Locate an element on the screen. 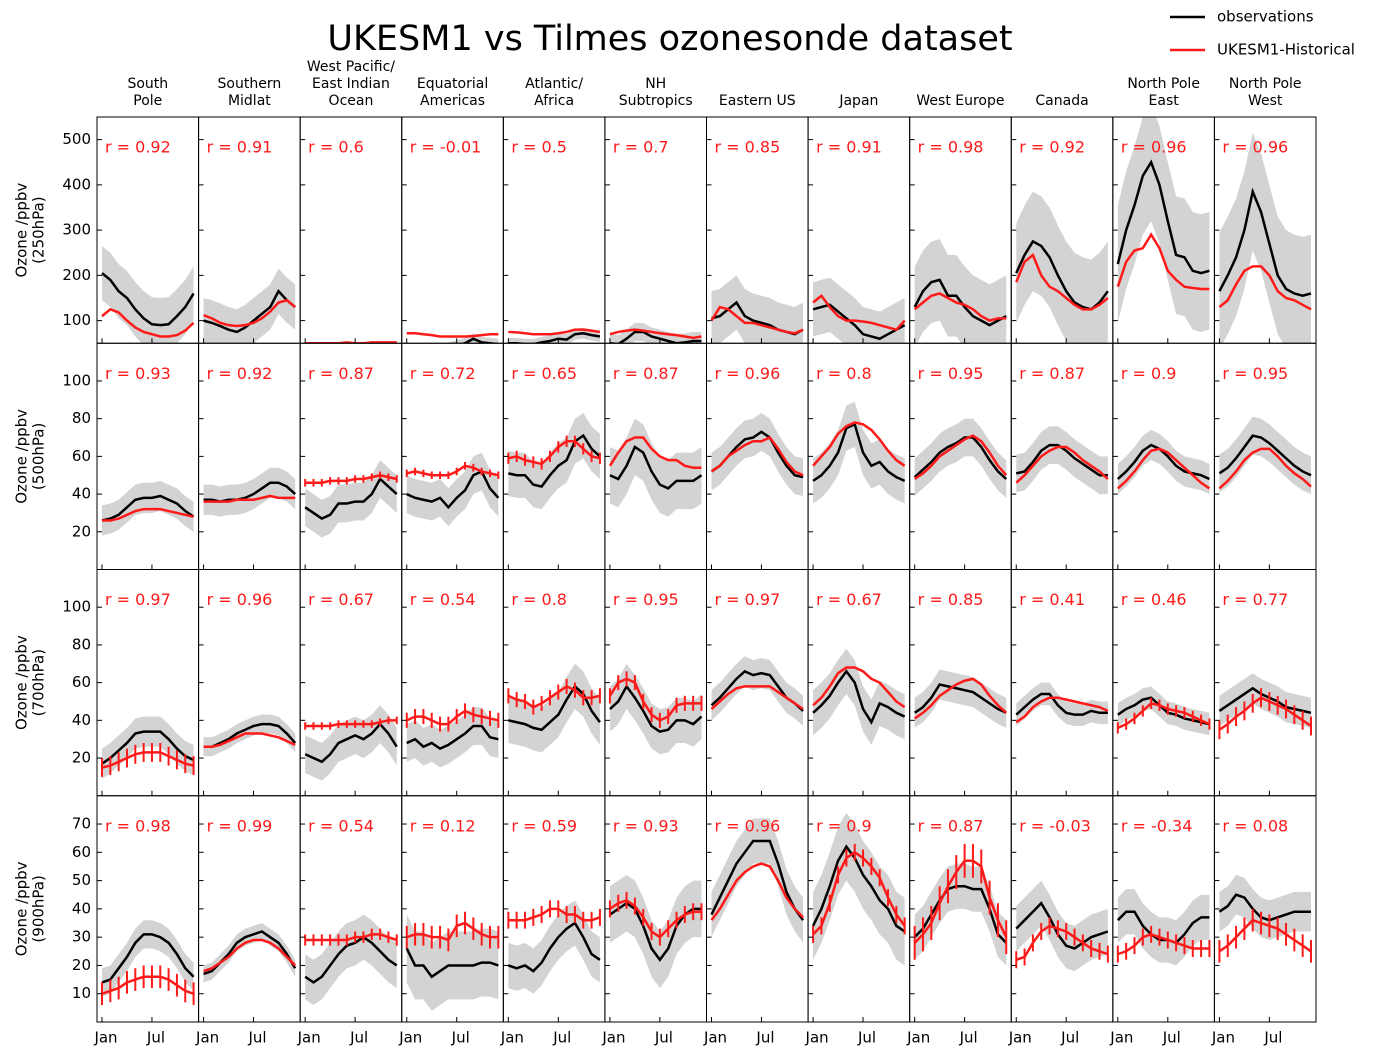  correlation-label: r = 0.8 is located at coordinates (539, 599).